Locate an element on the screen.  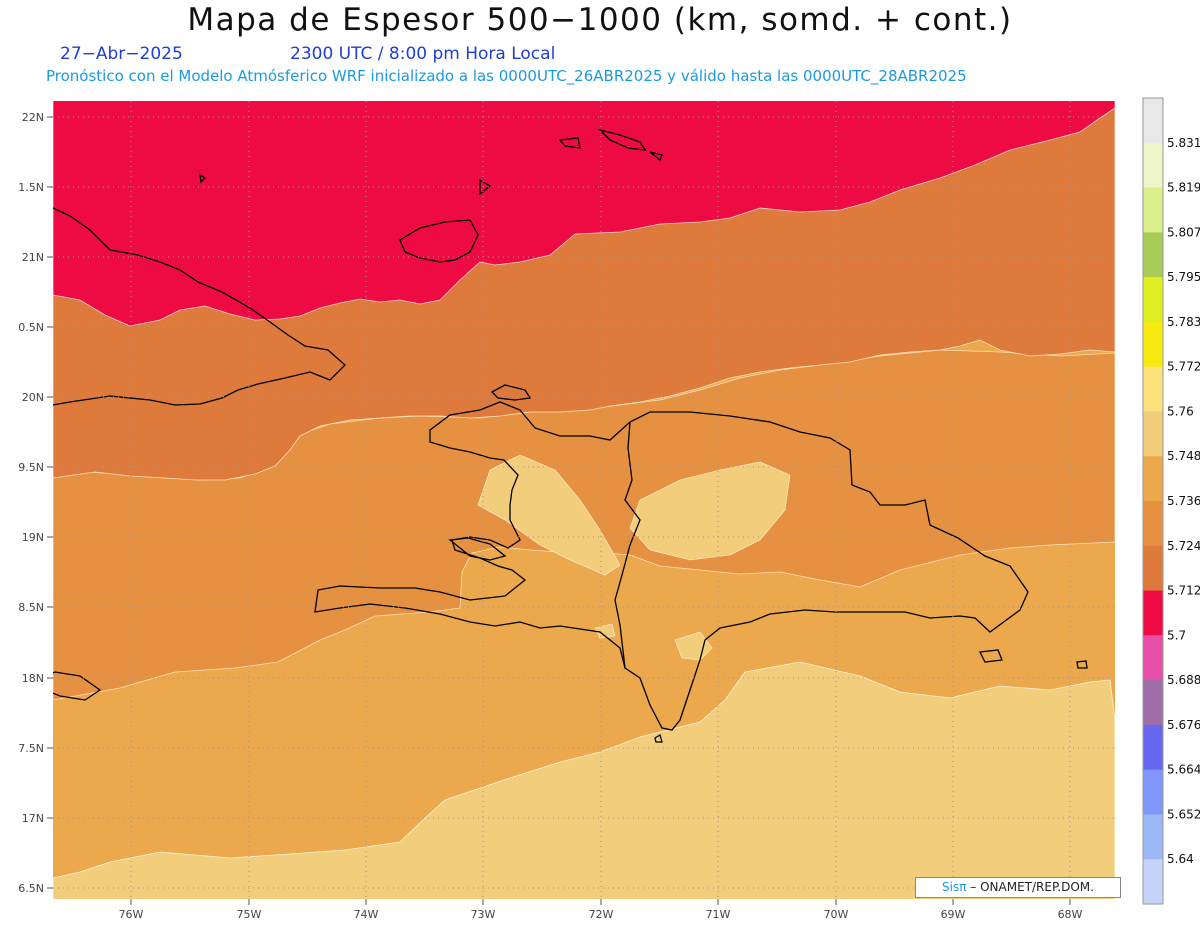
longitude-ticks is located at coordinates (600, 902).